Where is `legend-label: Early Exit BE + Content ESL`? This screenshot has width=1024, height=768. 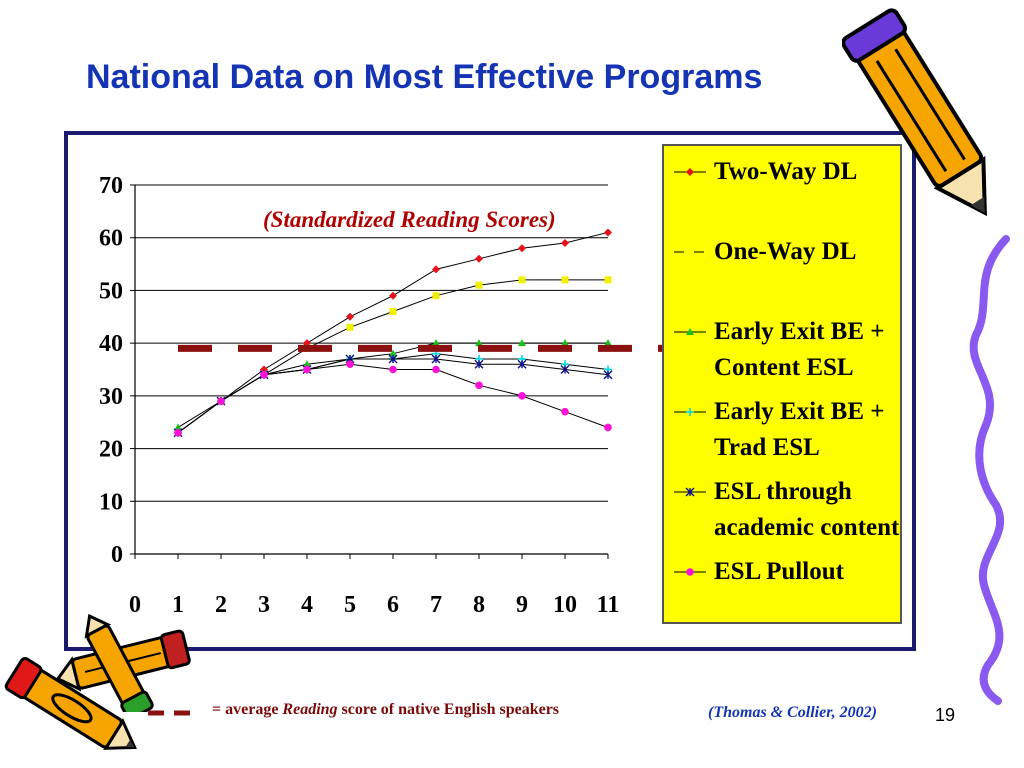
legend-label: Early Exit BE + Content ESL is located at coordinates (799, 349).